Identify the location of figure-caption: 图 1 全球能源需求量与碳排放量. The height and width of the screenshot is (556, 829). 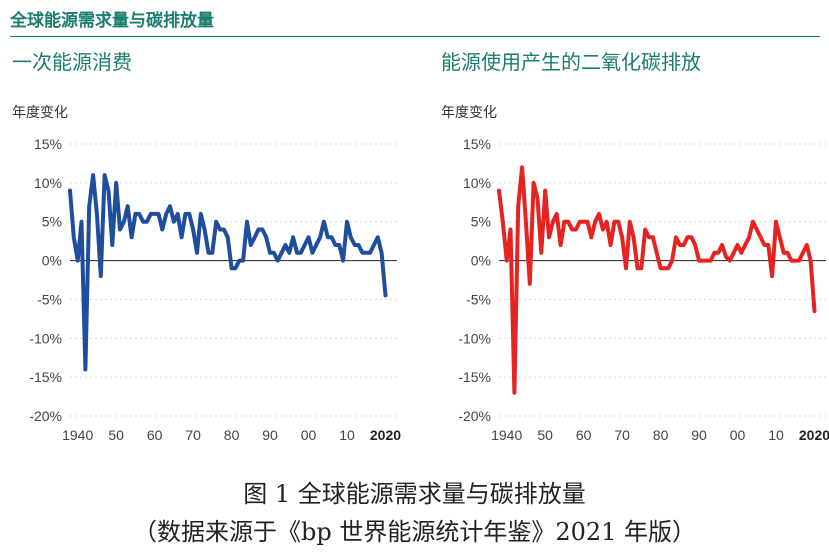
(414, 494).